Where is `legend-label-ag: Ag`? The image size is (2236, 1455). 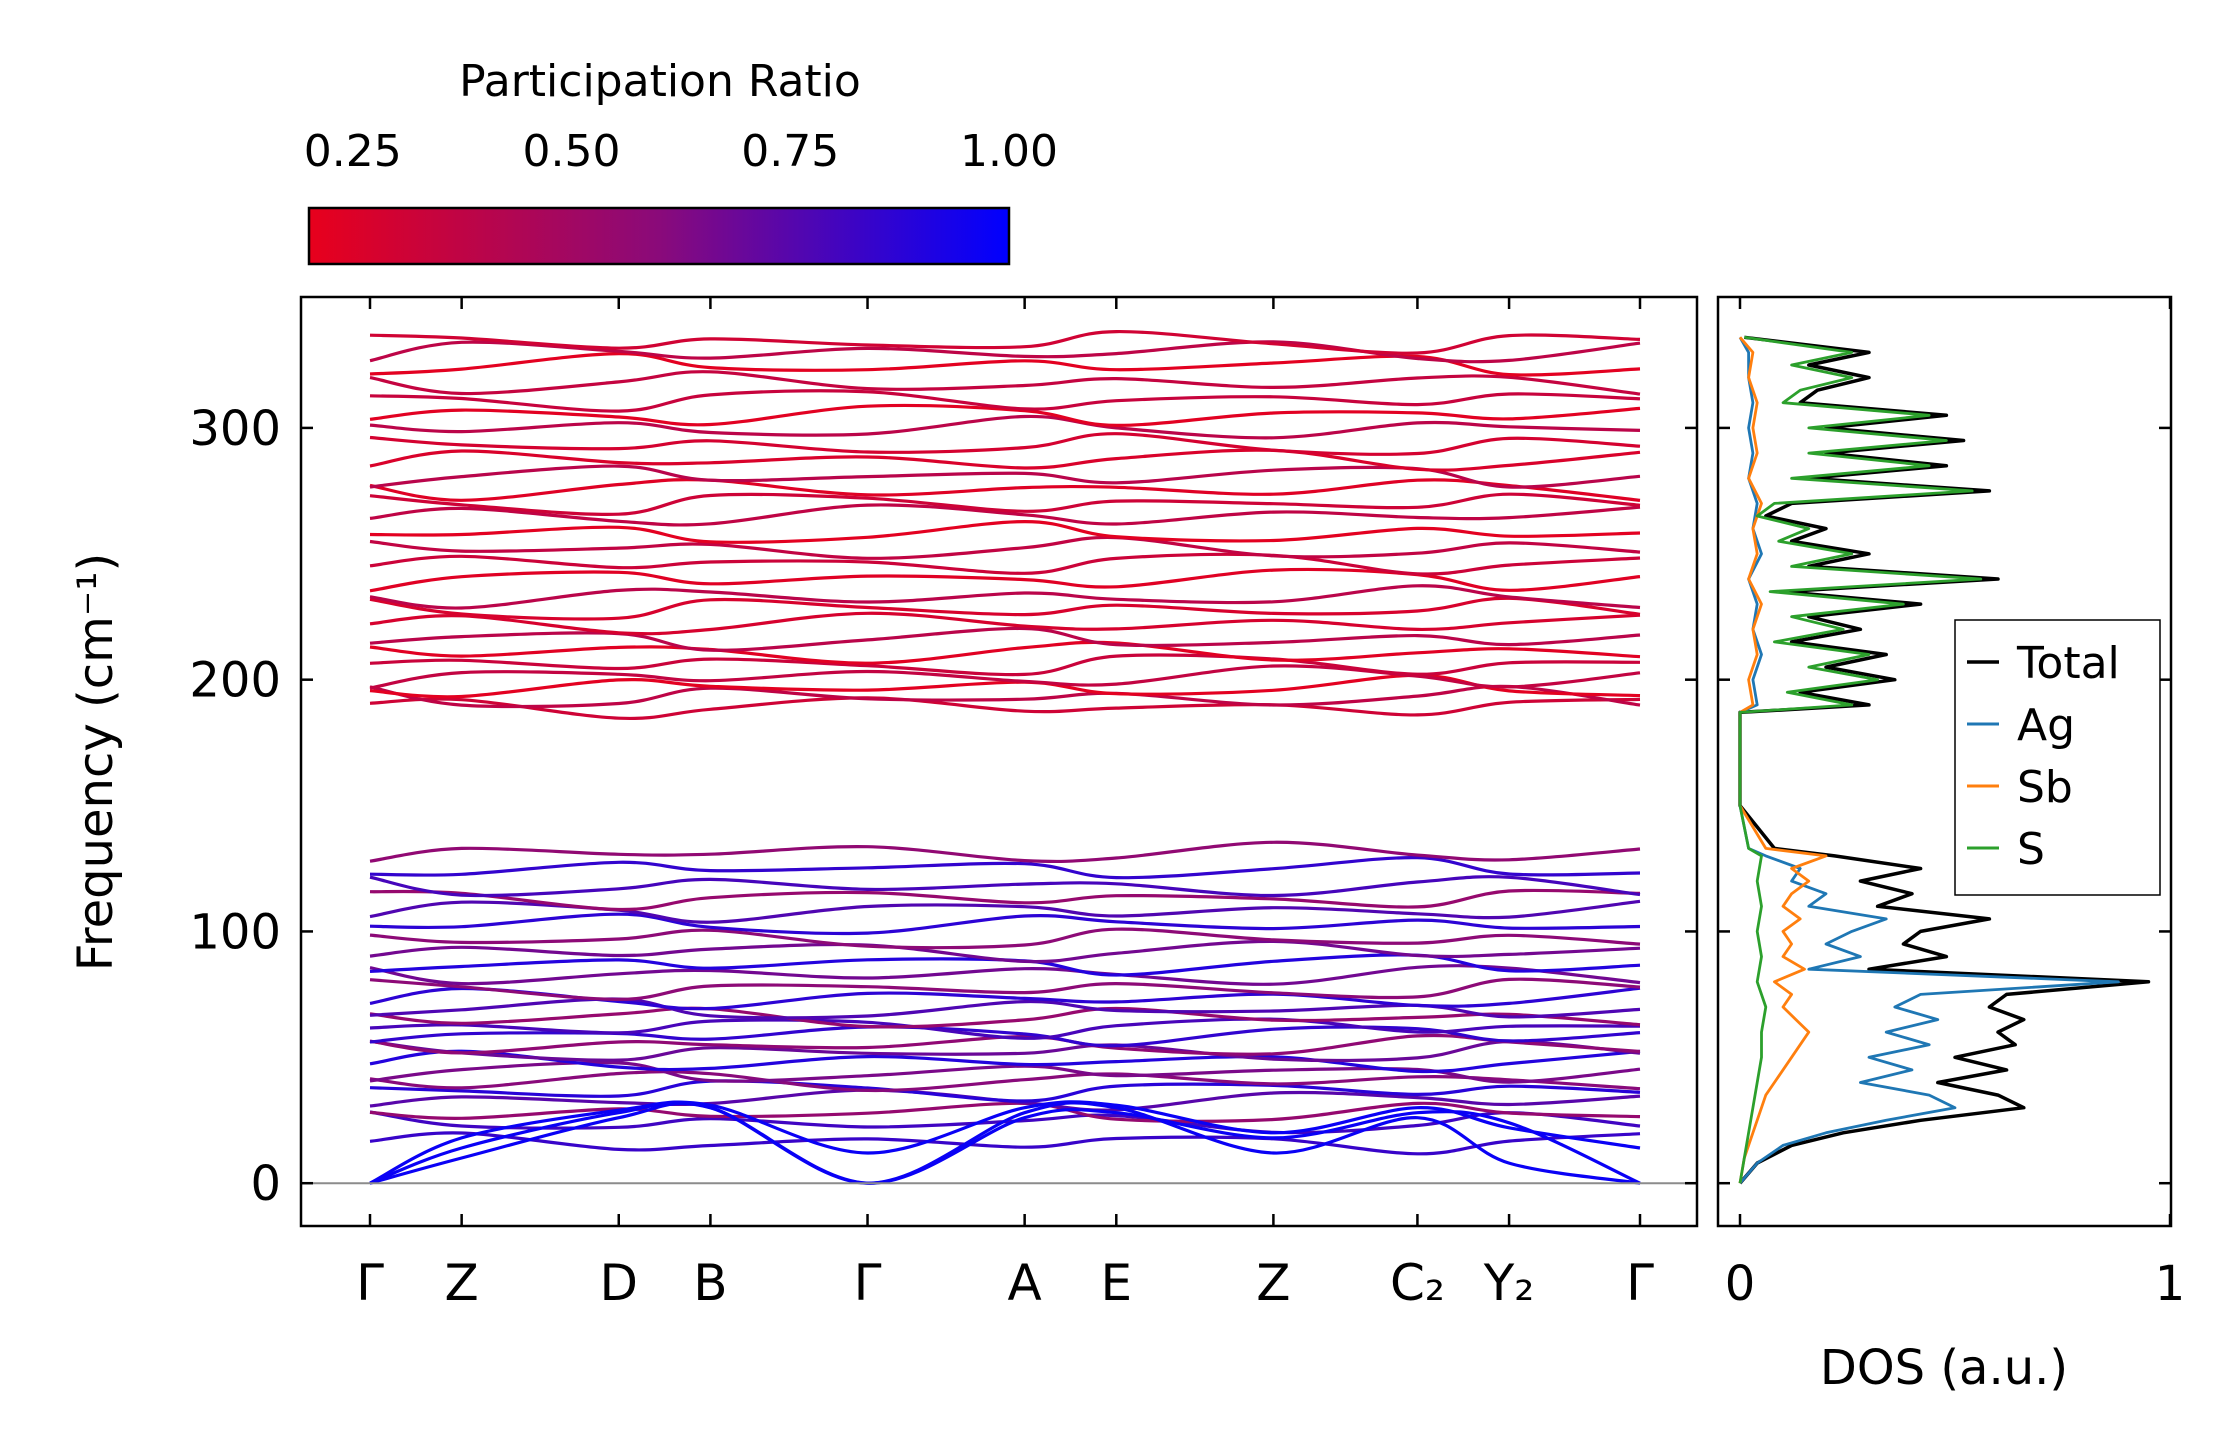
legend-label-ag: Ag is located at coordinates (2046, 725).